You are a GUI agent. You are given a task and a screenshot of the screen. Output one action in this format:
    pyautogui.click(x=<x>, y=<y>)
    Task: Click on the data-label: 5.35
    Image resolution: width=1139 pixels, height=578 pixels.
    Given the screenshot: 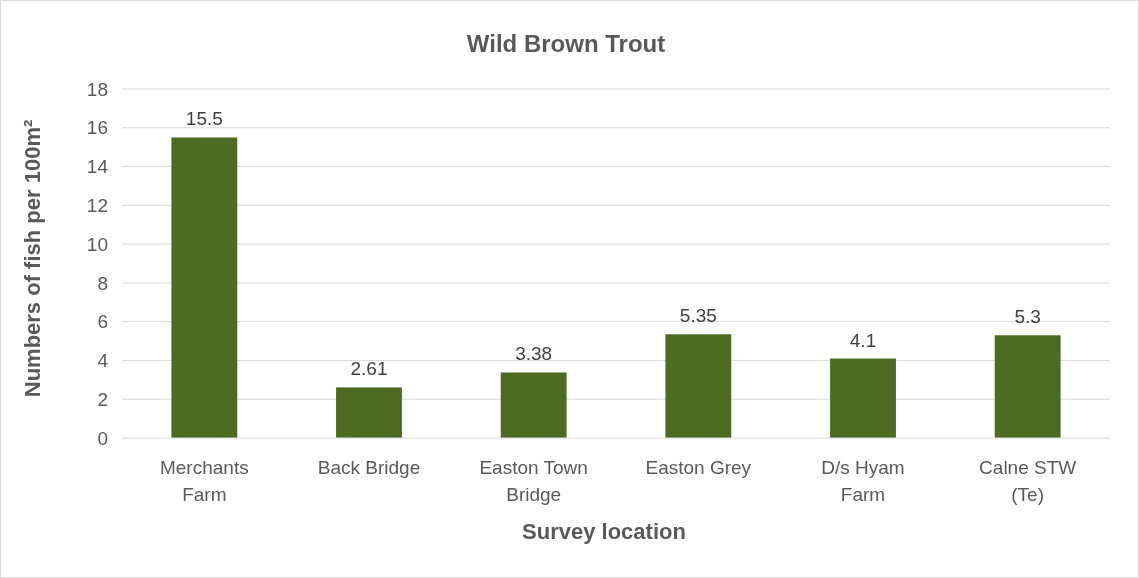 What is the action you would take?
    pyautogui.click(x=698, y=316)
    